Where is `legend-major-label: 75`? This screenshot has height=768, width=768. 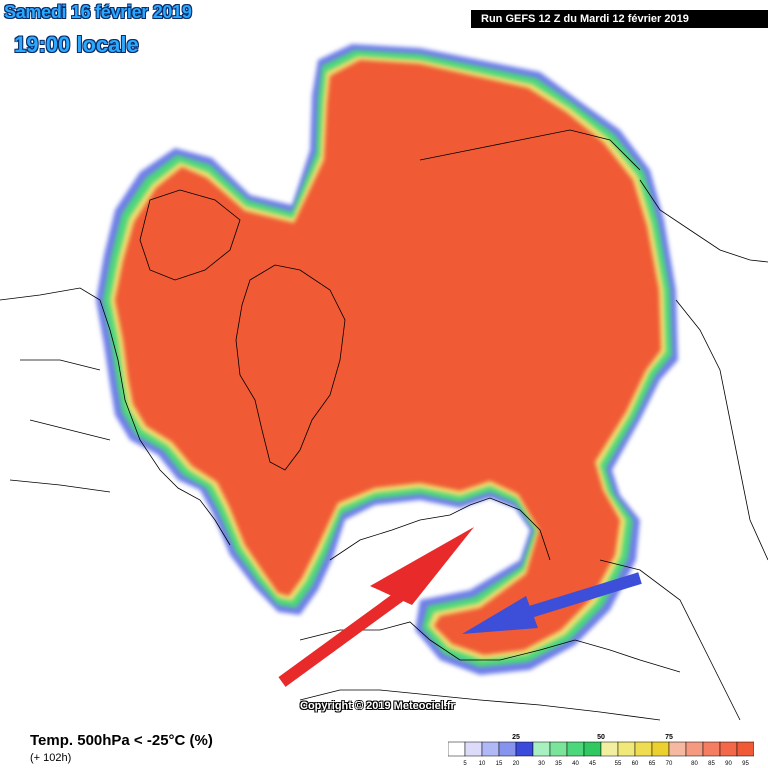
legend-major-label: 75 is located at coordinates (669, 737).